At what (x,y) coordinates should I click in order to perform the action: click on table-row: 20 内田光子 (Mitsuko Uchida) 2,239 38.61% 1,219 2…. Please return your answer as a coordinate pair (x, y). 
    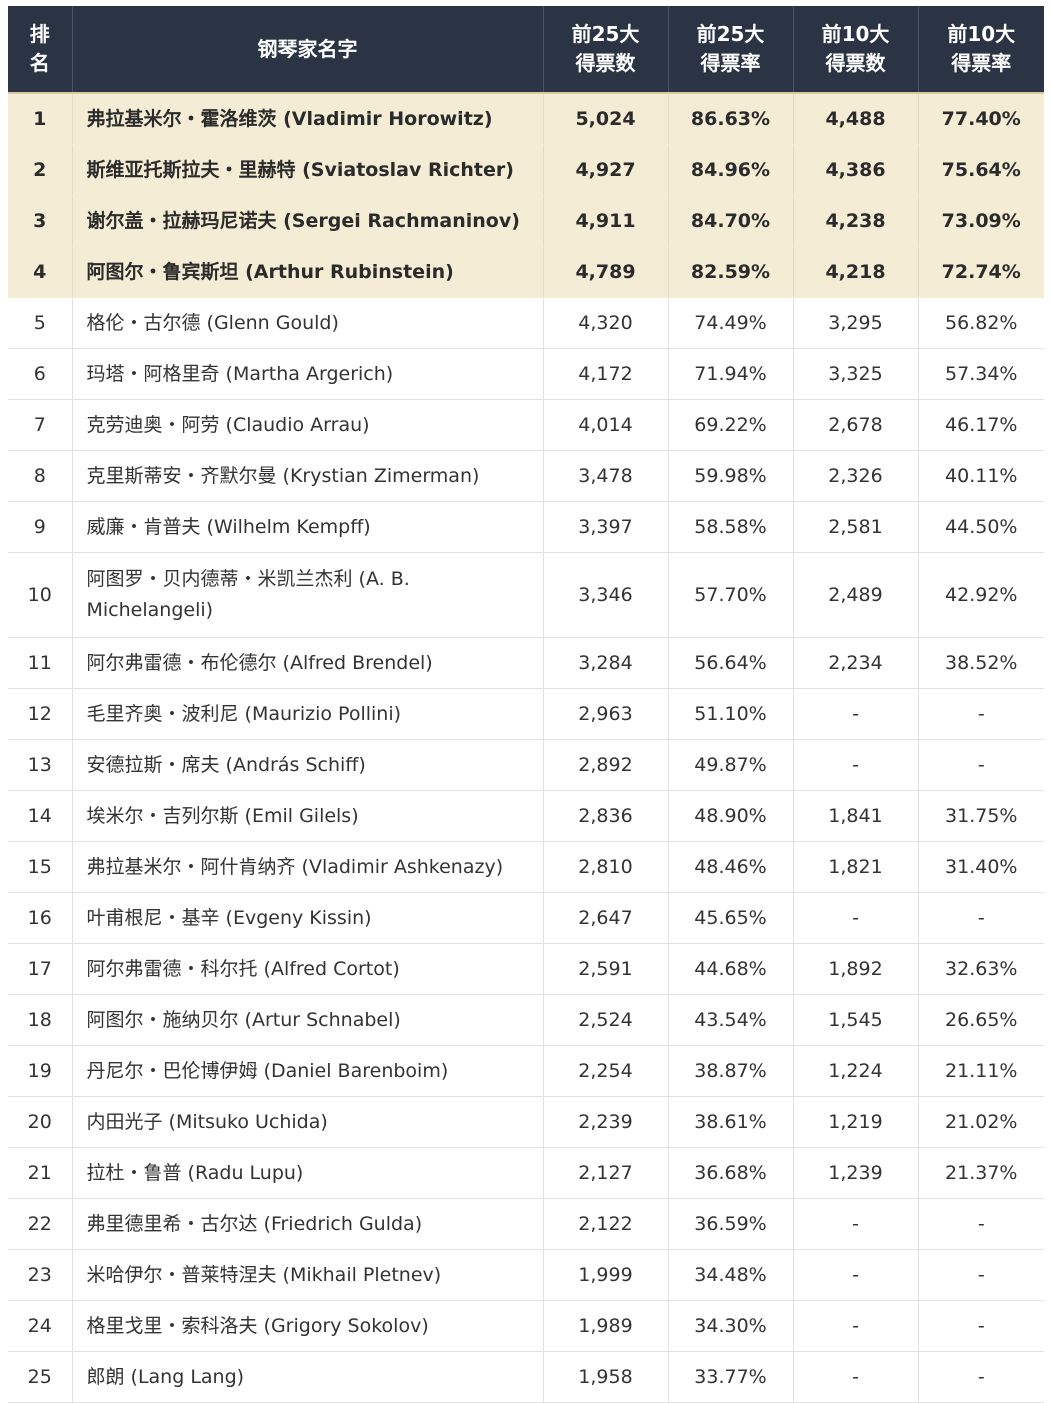
    Looking at the image, I should click on (526, 1122).